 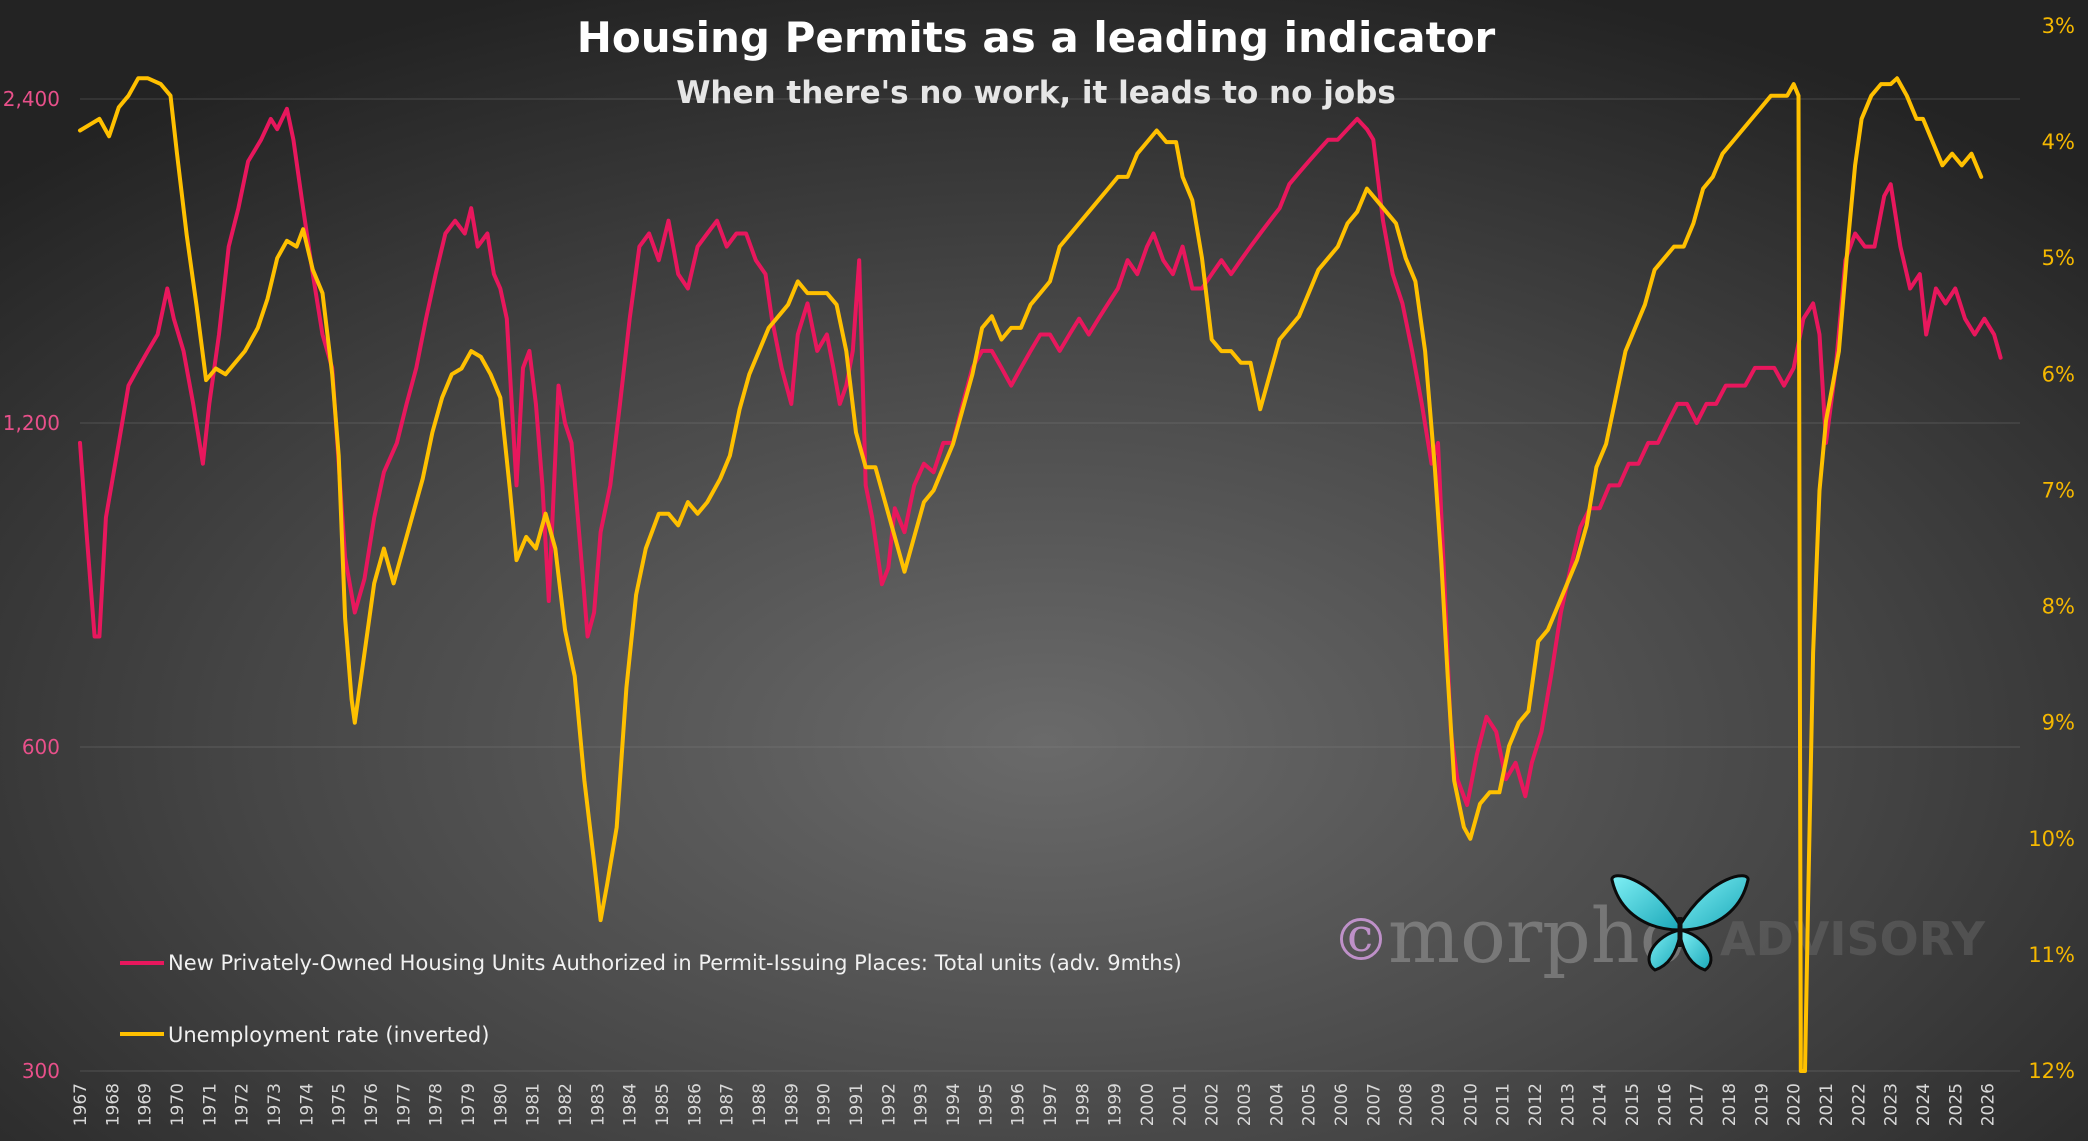 I want to click on right-tick-label: 4%, so click(x=2058, y=142).